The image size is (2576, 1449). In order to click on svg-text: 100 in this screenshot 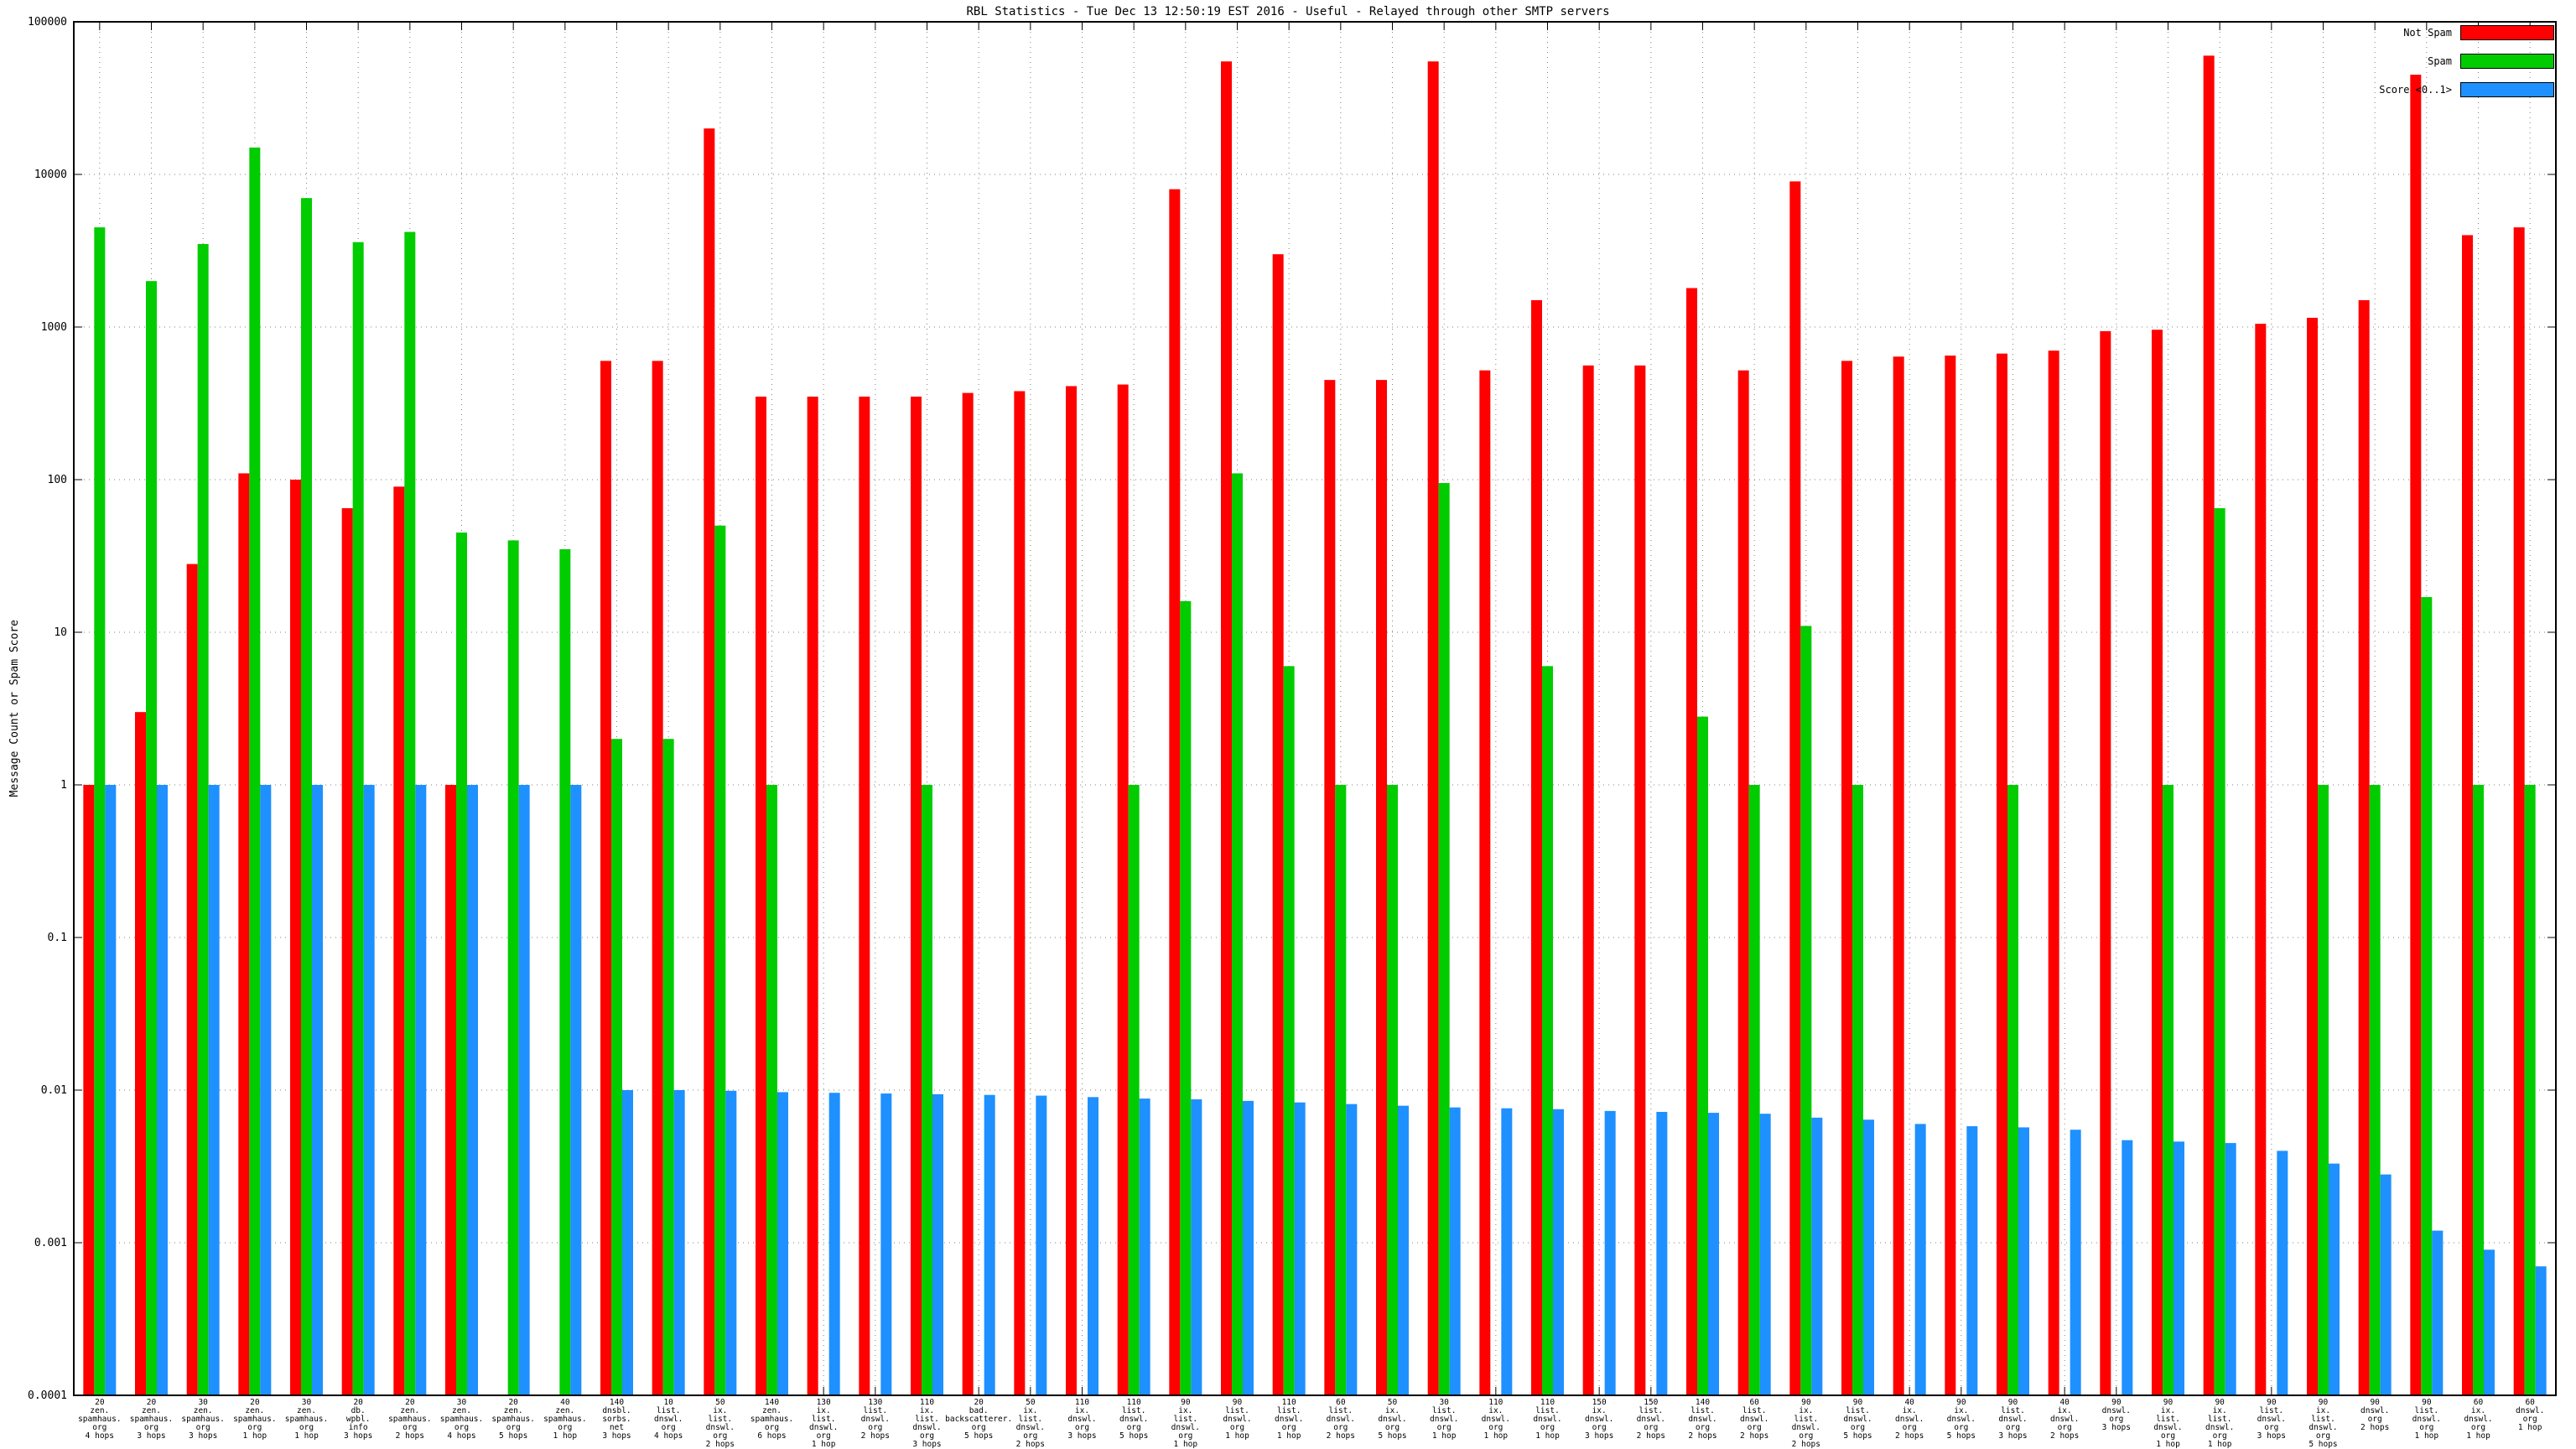, I will do `click(57, 480)`.